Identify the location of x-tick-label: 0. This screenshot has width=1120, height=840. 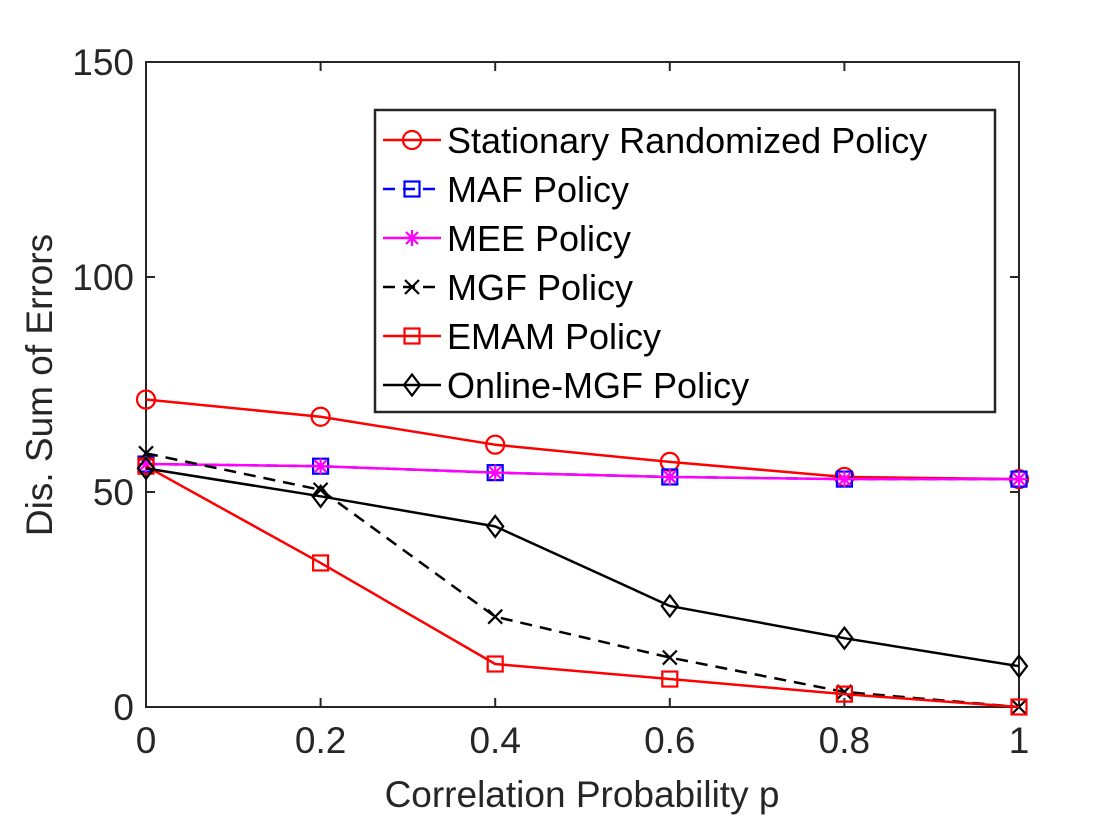
(146, 740).